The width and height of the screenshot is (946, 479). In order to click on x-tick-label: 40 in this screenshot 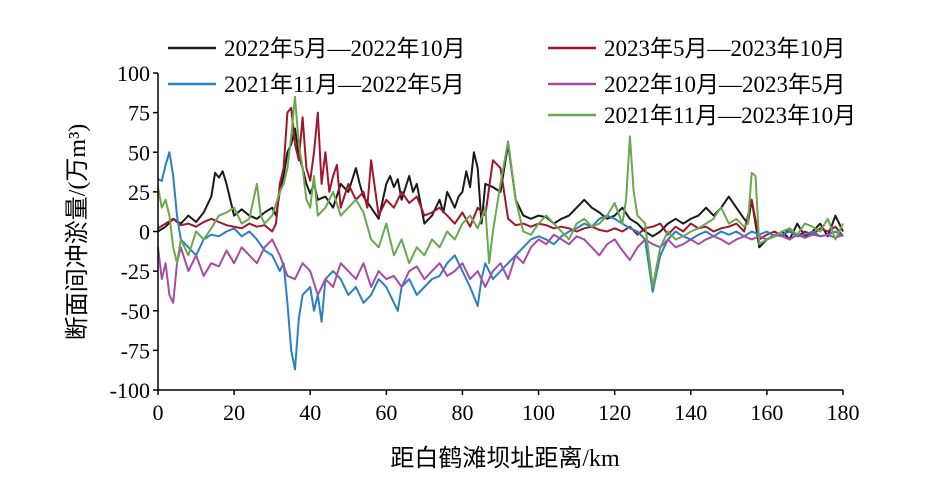, I will do `click(310, 412)`.